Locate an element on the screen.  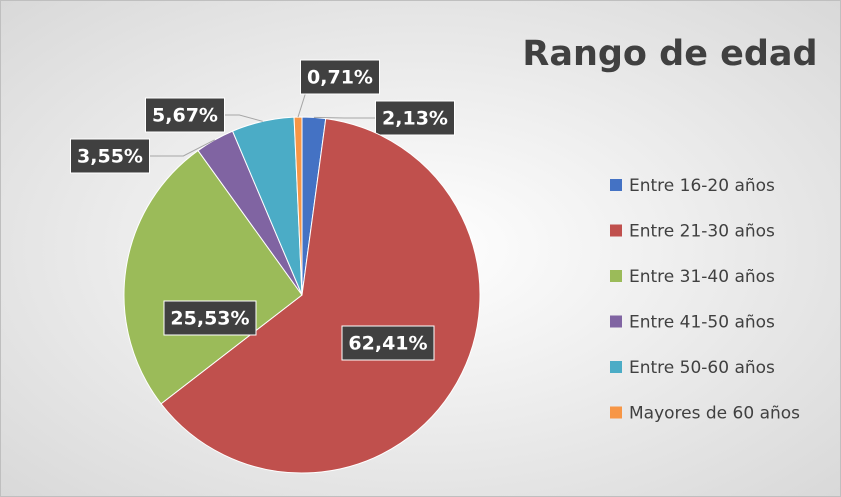
legend-label: Mayores de 60 años is located at coordinates (714, 414).